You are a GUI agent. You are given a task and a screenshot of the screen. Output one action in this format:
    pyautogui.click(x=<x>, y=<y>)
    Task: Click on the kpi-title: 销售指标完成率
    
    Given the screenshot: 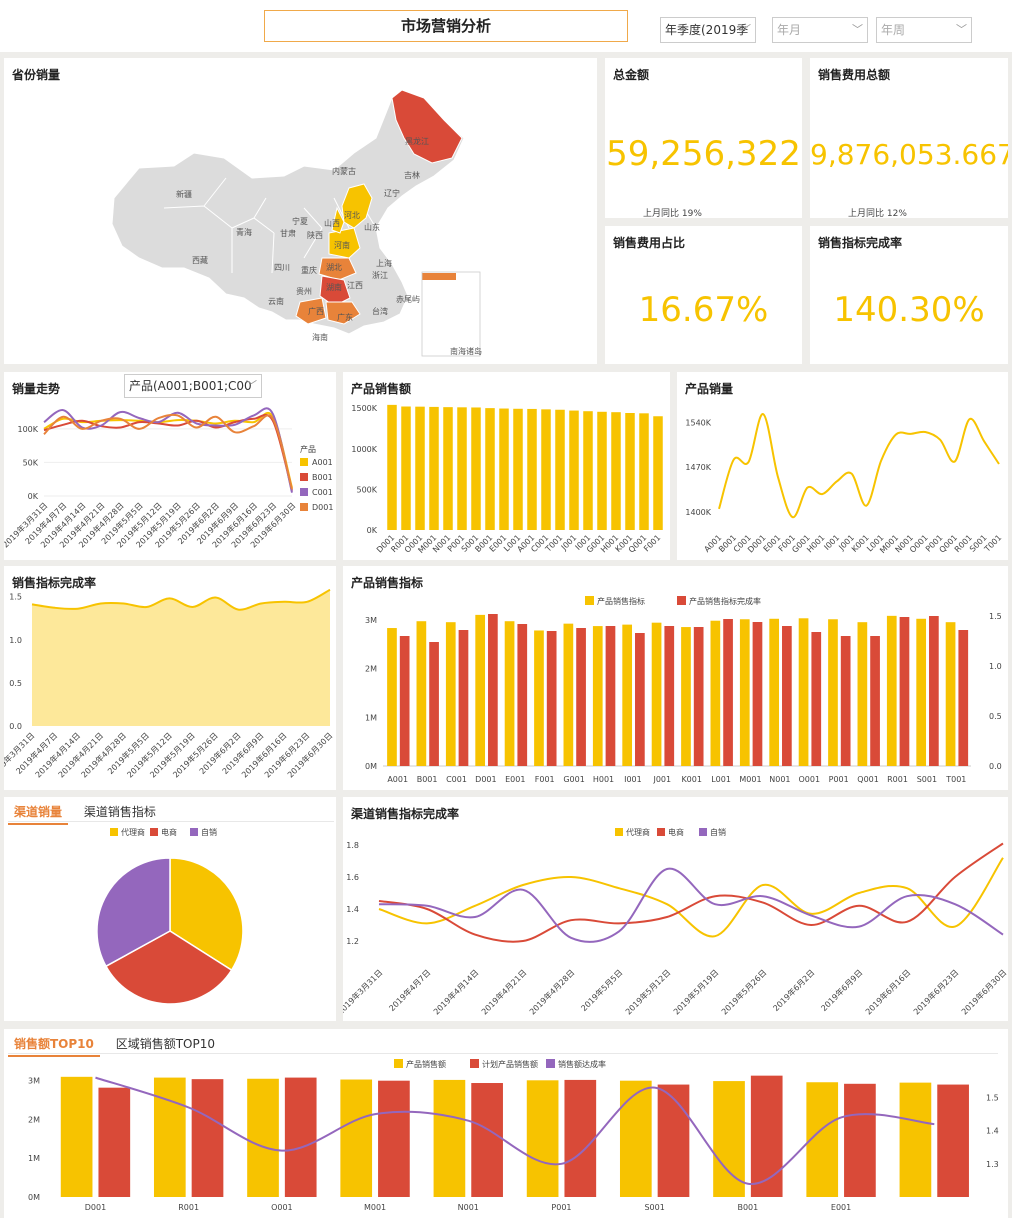 What is the action you would take?
    pyautogui.click(x=860, y=243)
    